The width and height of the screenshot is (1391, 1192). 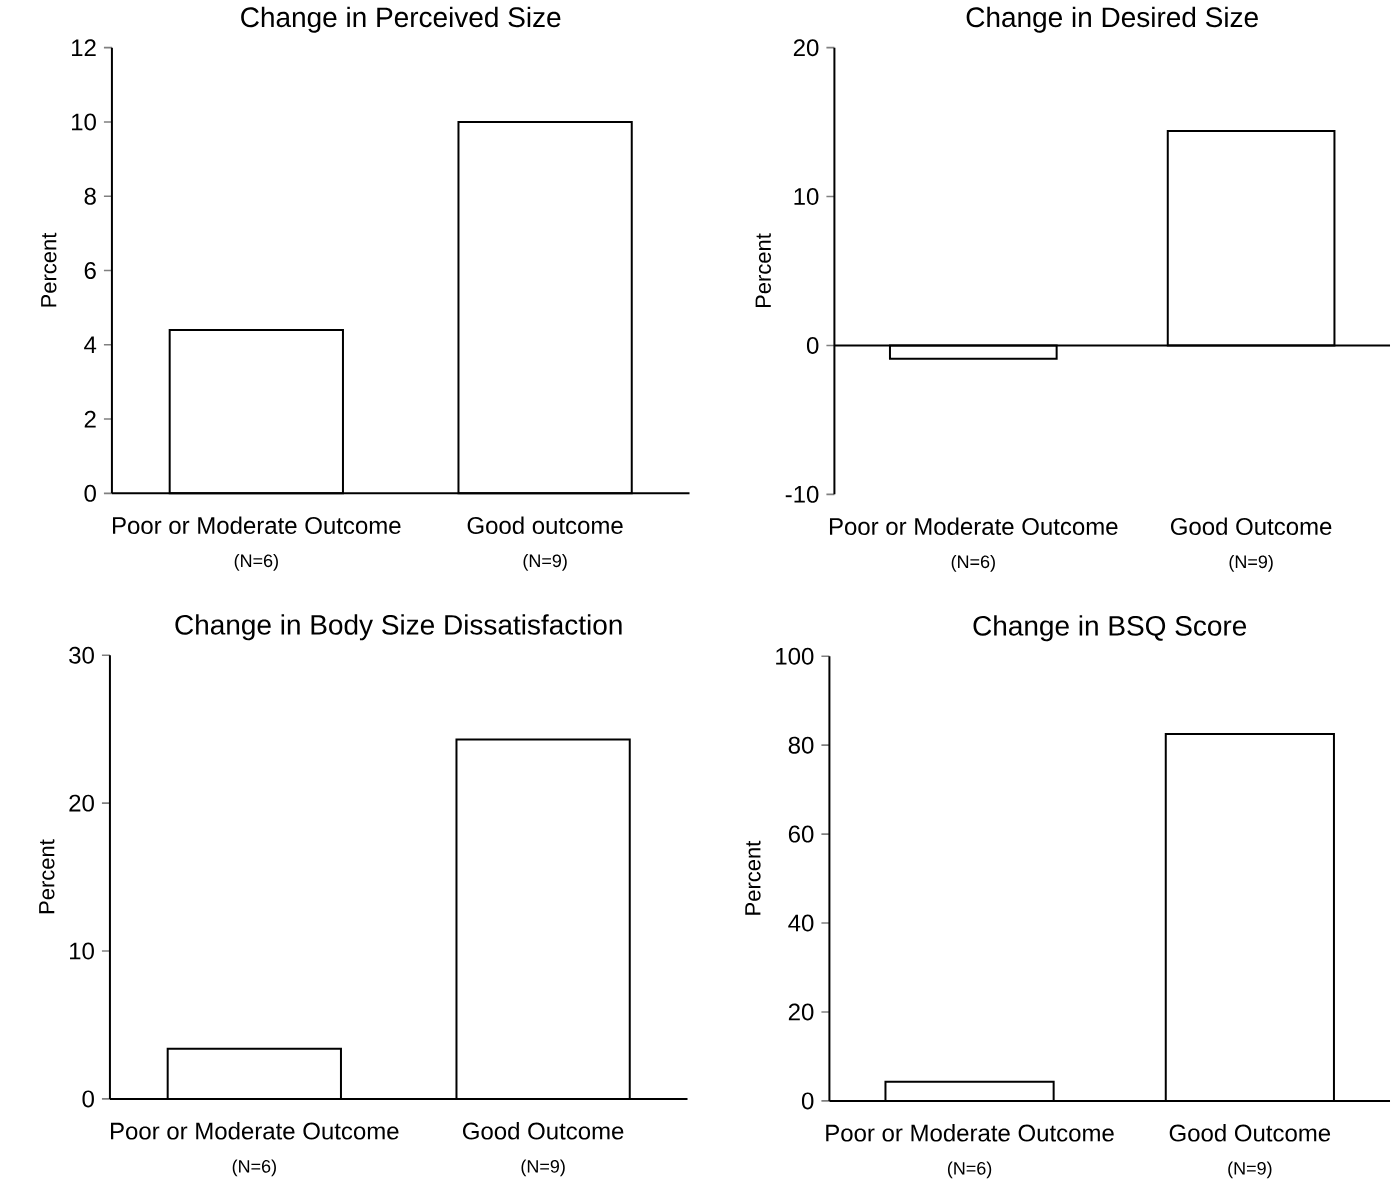 I want to click on y-tick-label: 80, so click(x=801, y=745).